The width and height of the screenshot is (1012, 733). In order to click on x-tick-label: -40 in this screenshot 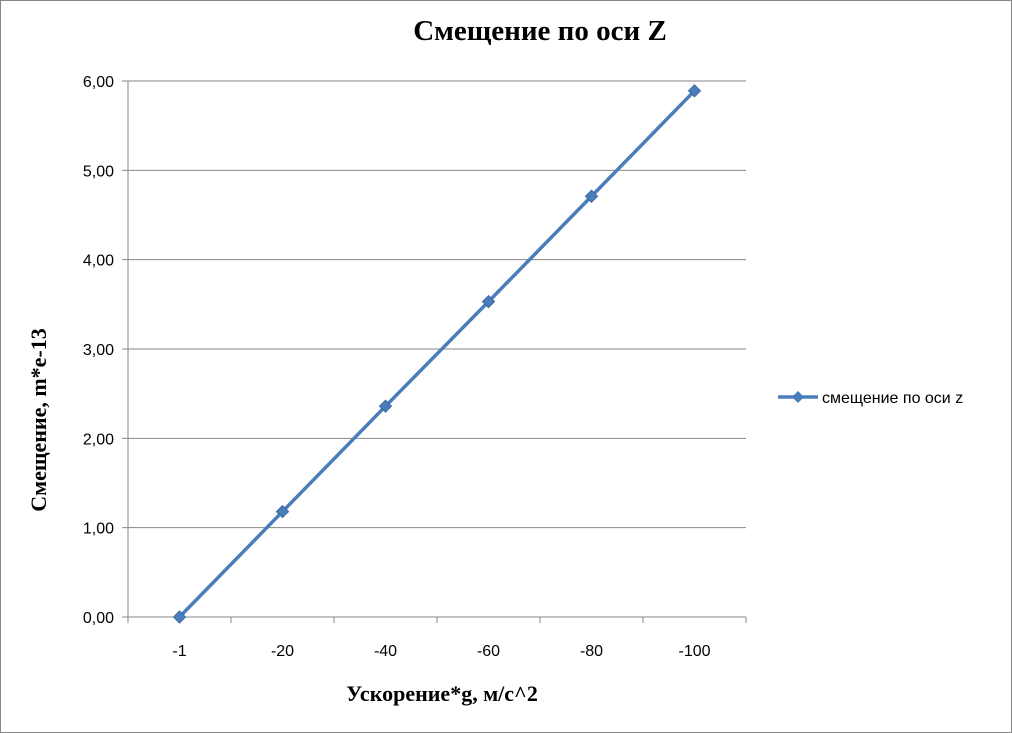, I will do `click(385, 651)`.